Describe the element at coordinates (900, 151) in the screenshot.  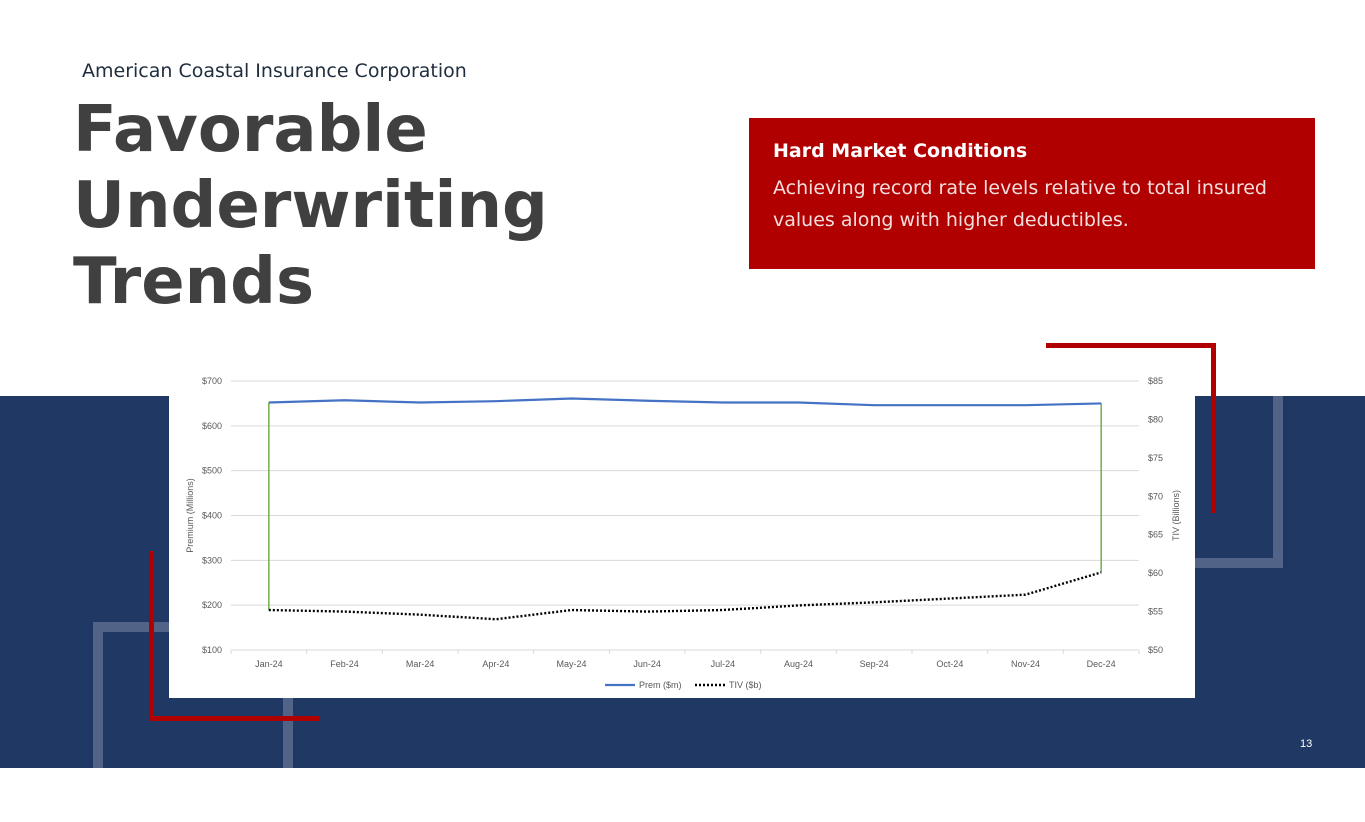
I see `callout-title: Hard Market Conditions` at that location.